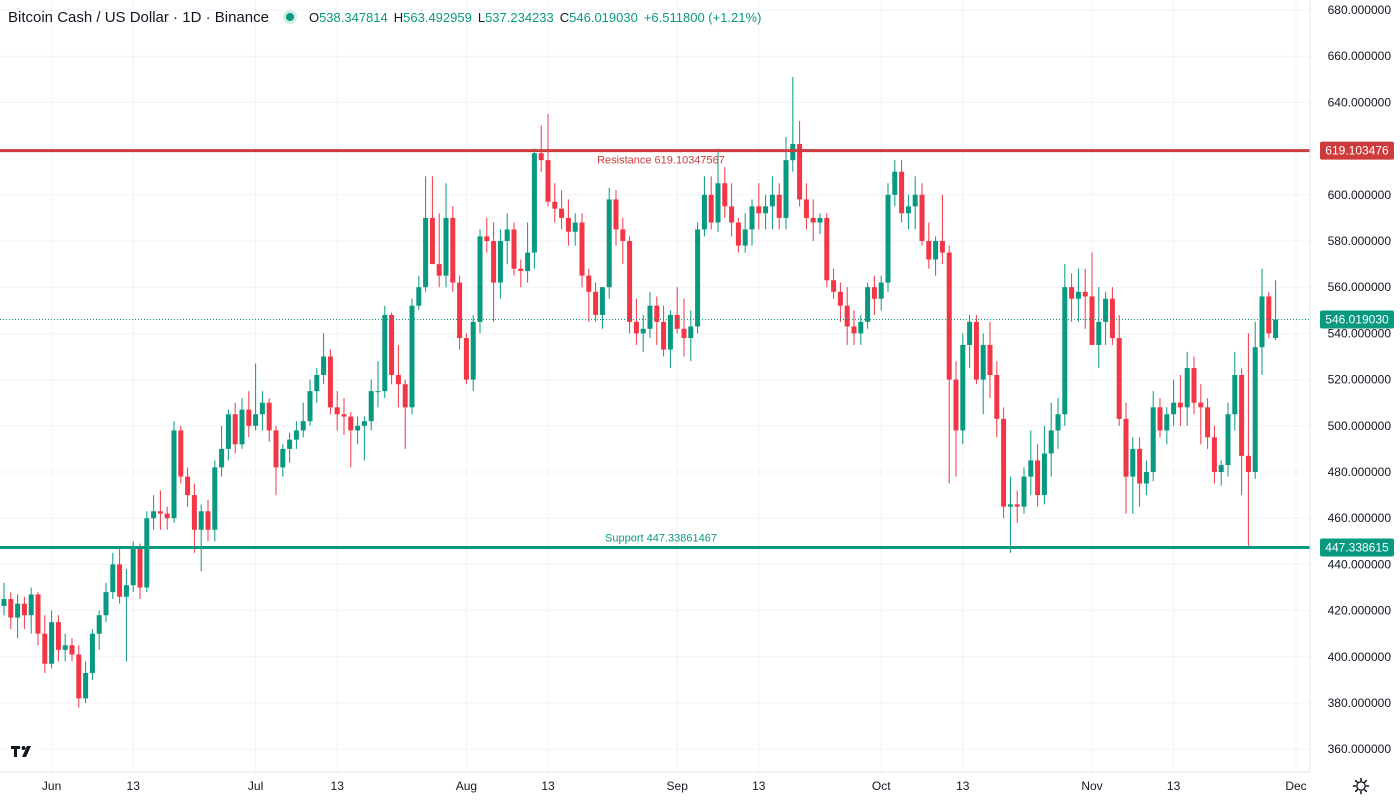 The height and width of the screenshot is (800, 1400). Describe the element at coordinates (1174, 786) in the screenshot. I see `time-tick-label: 13` at that location.